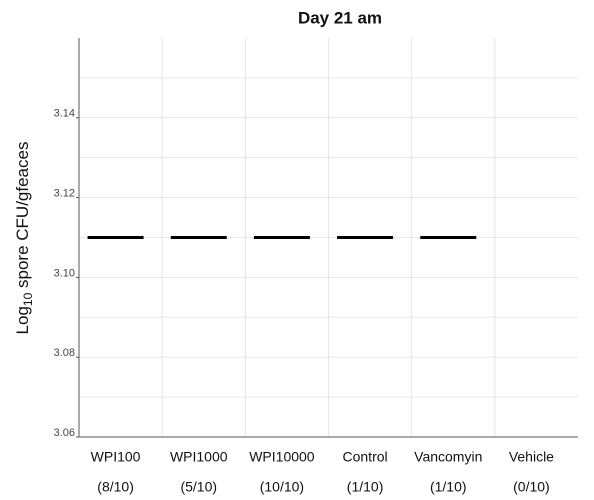  What do you see at coordinates (448, 457) in the screenshot?
I see `x-tick-label: Vancomyin` at bounding box center [448, 457].